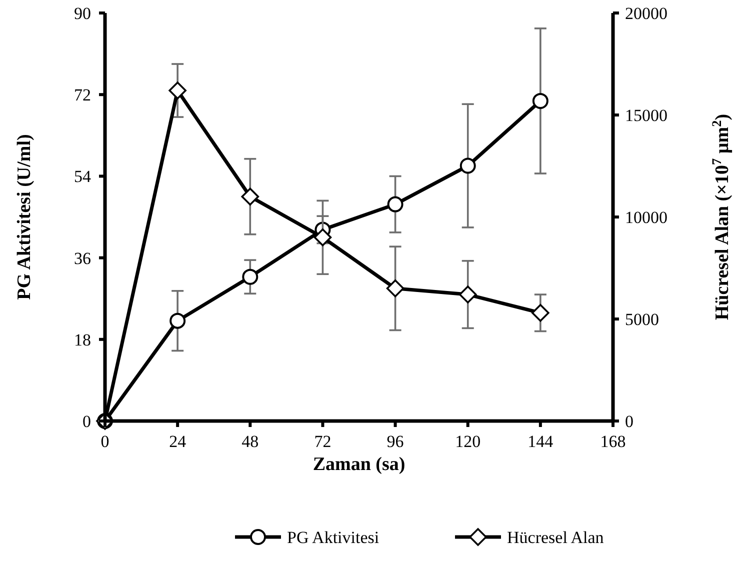 This screenshot has height=564, width=753. What do you see at coordinates (333, 537) in the screenshot?
I see `legend-label: PG Aktivitesi` at bounding box center [333, 537].